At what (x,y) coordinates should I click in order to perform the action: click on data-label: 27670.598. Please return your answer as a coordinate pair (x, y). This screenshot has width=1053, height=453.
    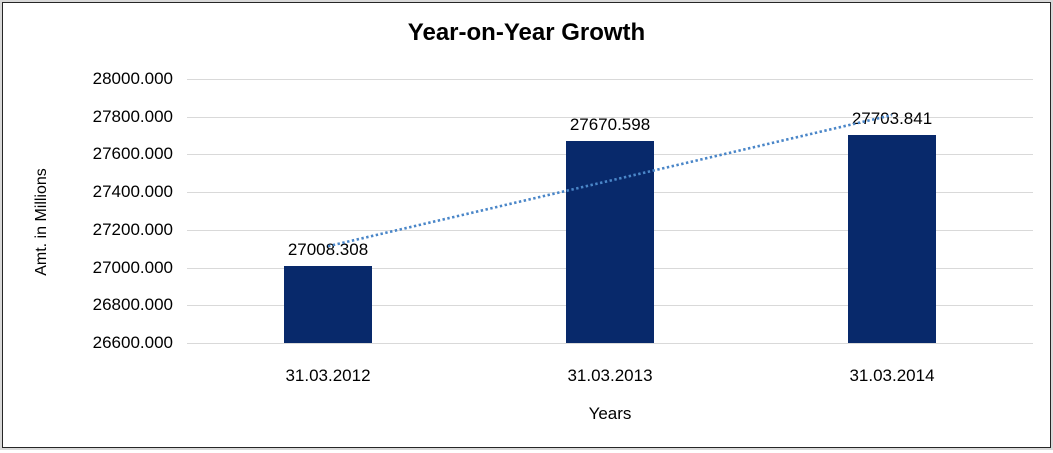
    Looking at the image, I should click on (610, 125).